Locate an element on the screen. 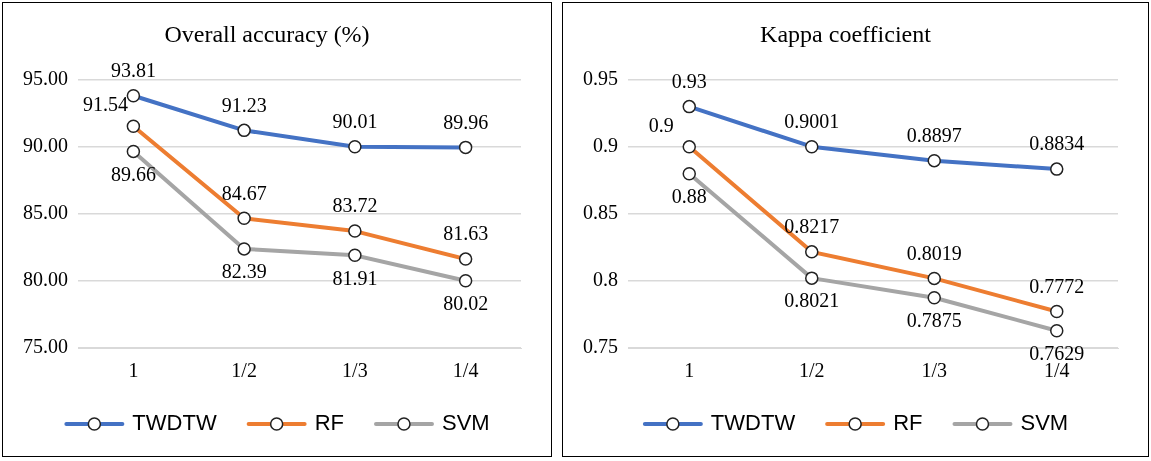 This screenshot has width=1151, height=461. y-tick-label: 90.00 is located at coordinates (45, 145).